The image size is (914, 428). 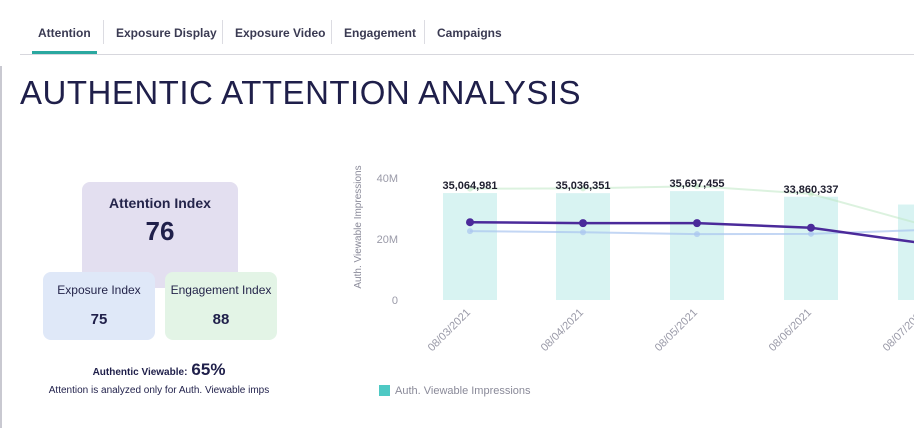 I want to click on tab-engagement: Engagement, so click(x=380, y=33).